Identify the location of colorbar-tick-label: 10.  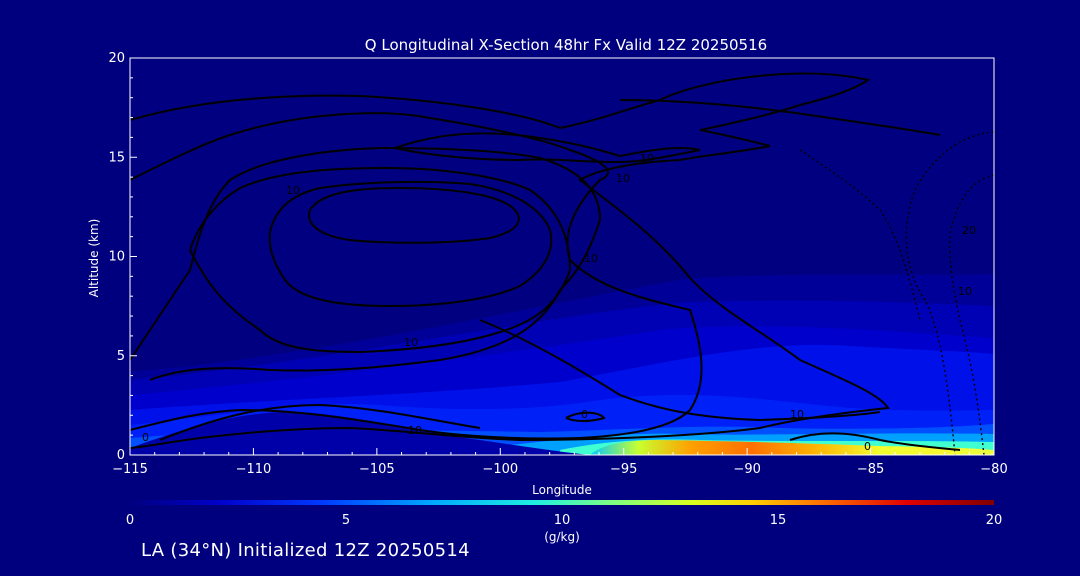
(562, 520).